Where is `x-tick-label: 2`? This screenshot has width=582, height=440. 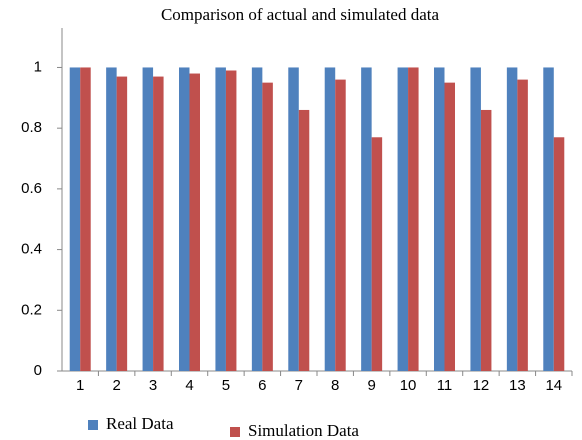 x-tick-label: 2 is located at coordinates (116, 385).